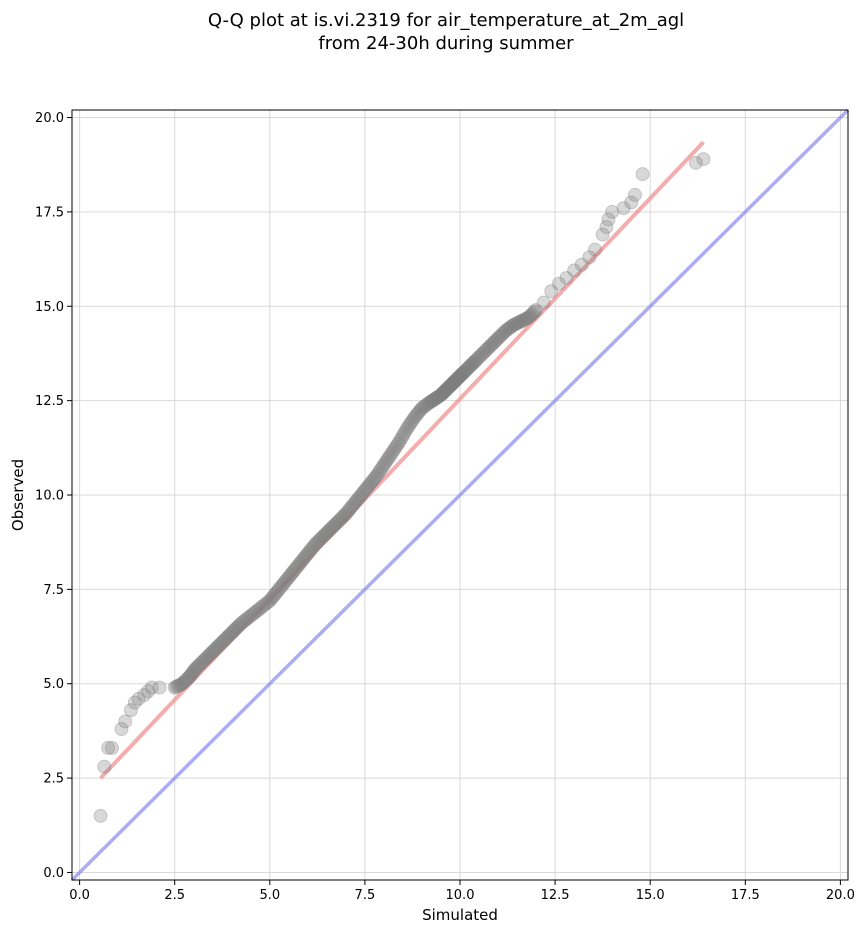  Describe the element at coordinates (49, 118) in the screenshot. I see `y-tick-label: 20.0` at that location.